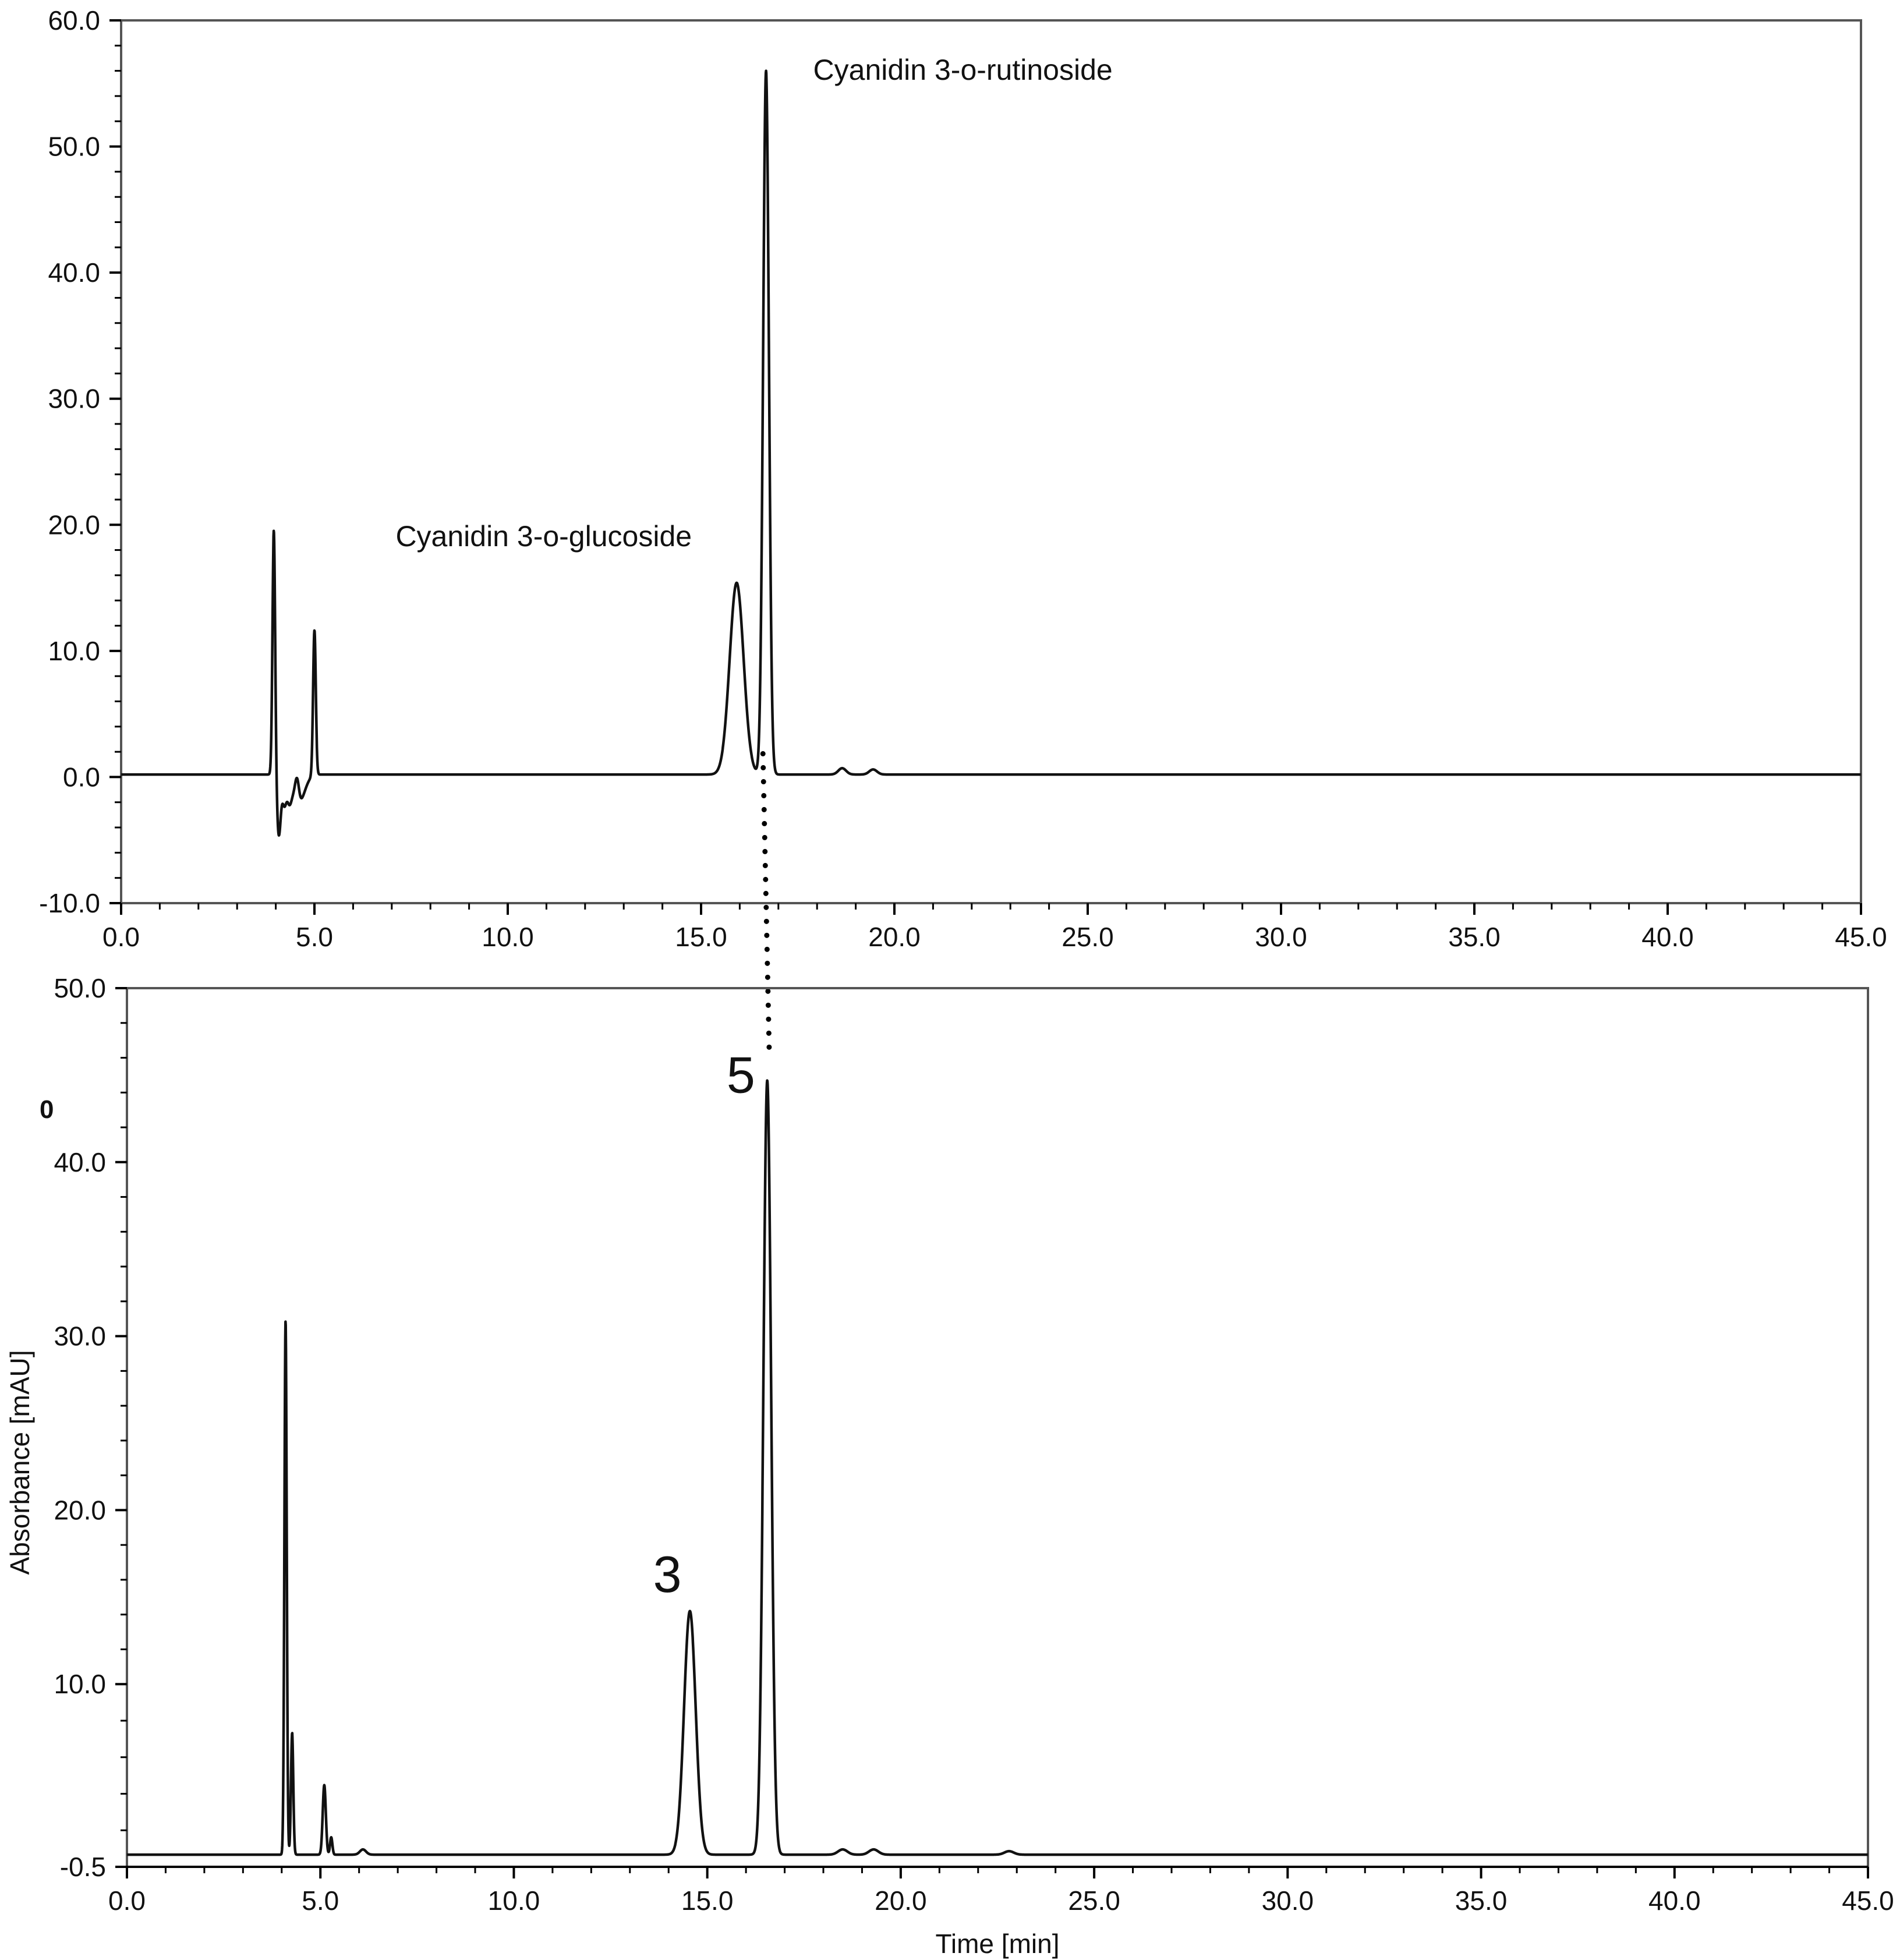  What do you see at coordinates (741, 1074) in the screenshot?
I see `chart-bottom-annotation-peak-5: 5` at bounding box center [741, 1074].